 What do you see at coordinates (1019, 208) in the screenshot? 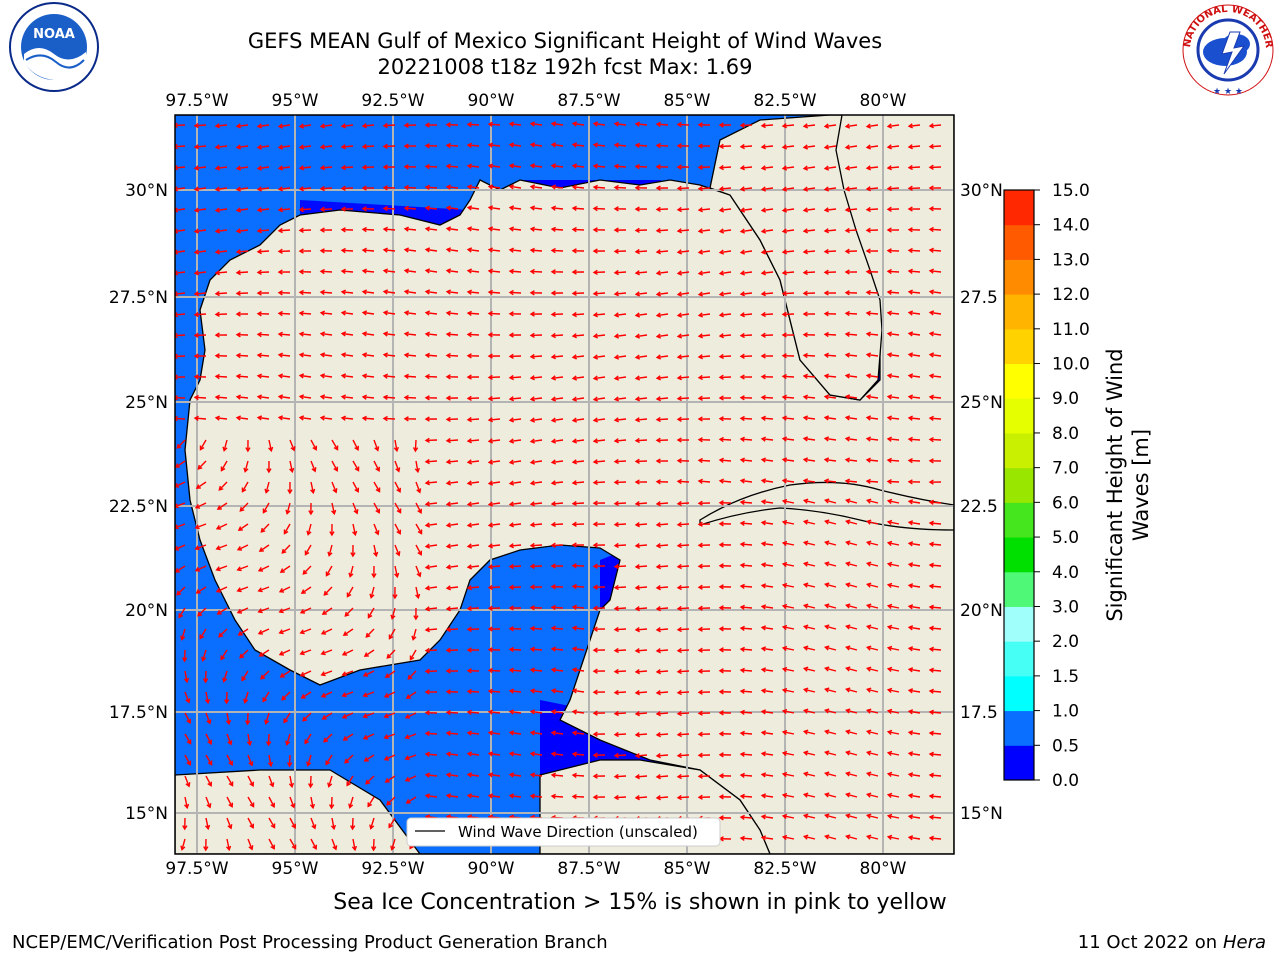
I see `colorbar-segment` at bounding box center [1019, 208].